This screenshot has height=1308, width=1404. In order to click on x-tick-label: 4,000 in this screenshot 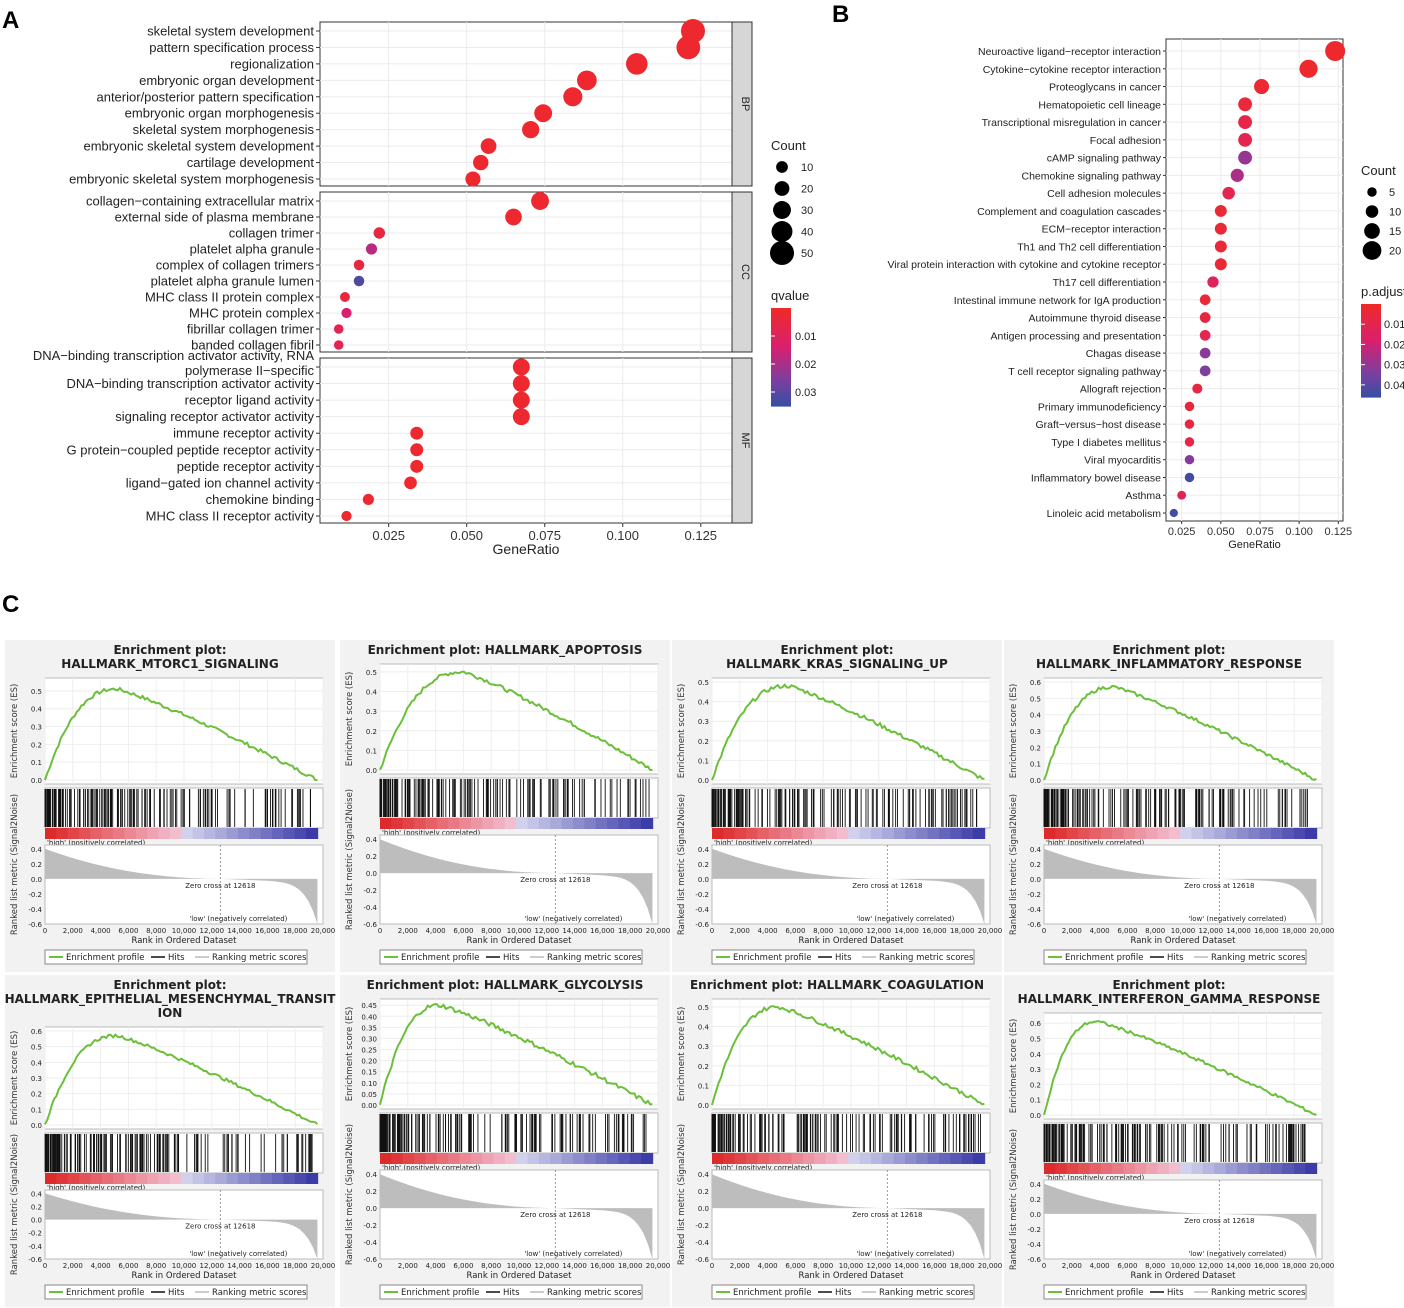, I will do `click(768, 1266)`.